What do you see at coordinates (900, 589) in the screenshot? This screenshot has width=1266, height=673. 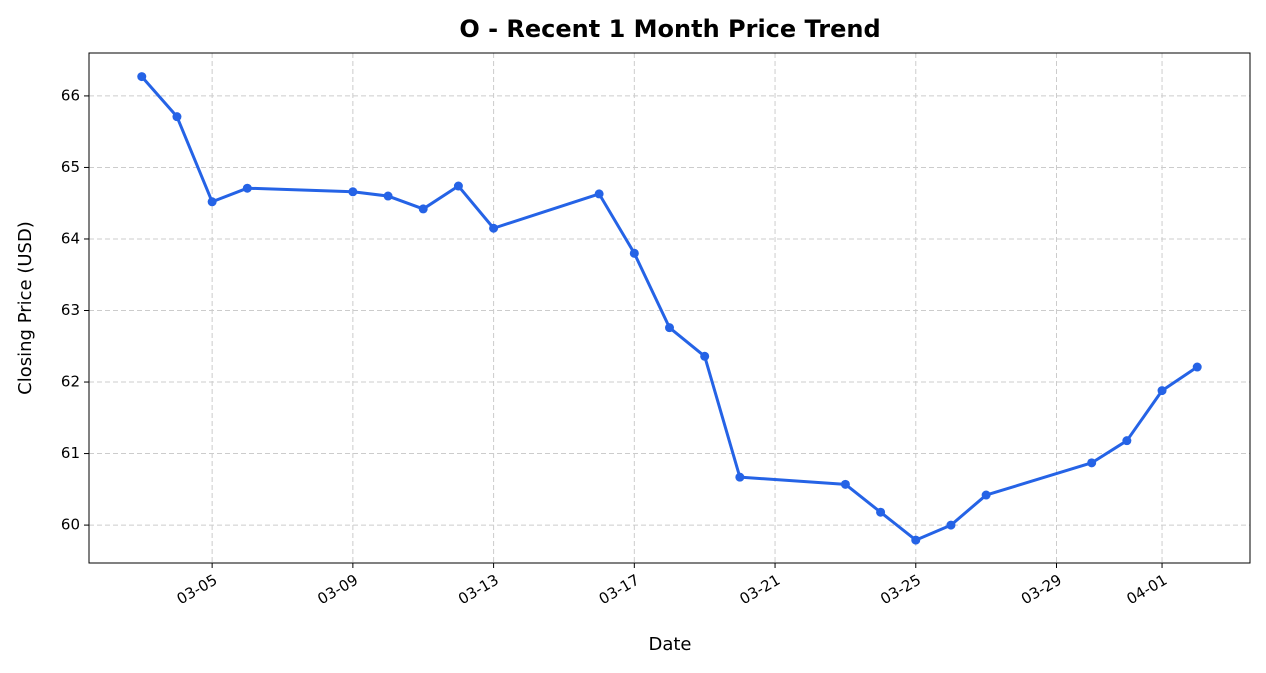 I see `x-tick-label: 03-25` at bounding box center [900, 589].